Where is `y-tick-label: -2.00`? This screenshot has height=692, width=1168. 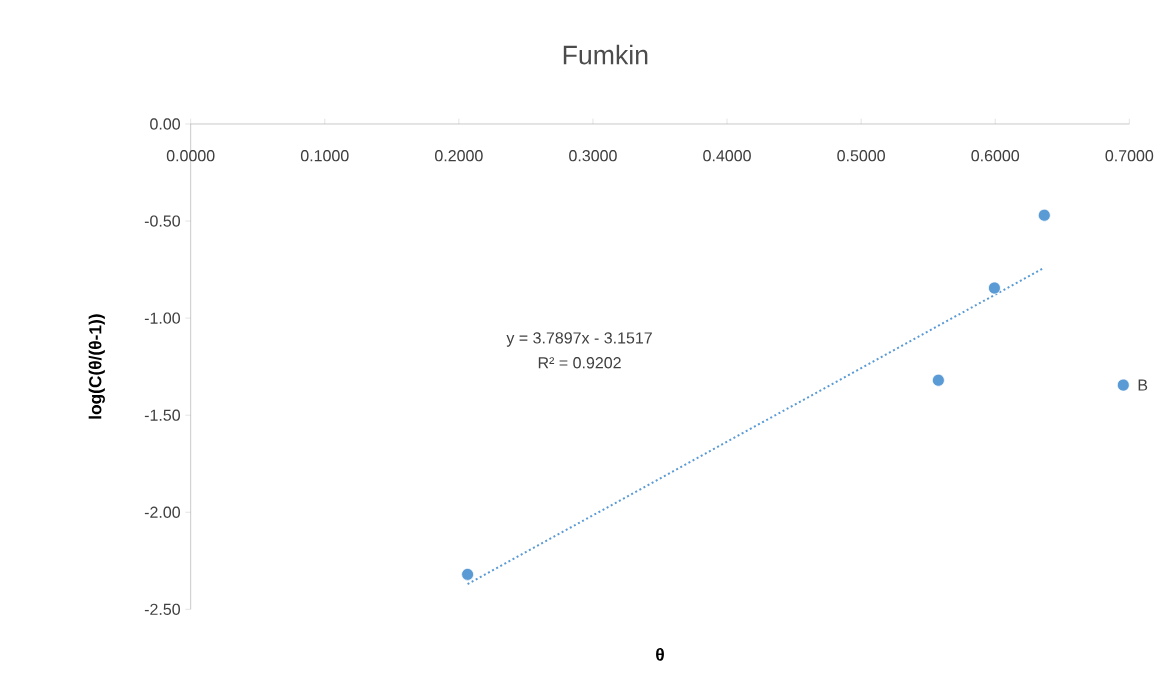
y-tick-label: -2.00 is located at coordinates (162, 512).